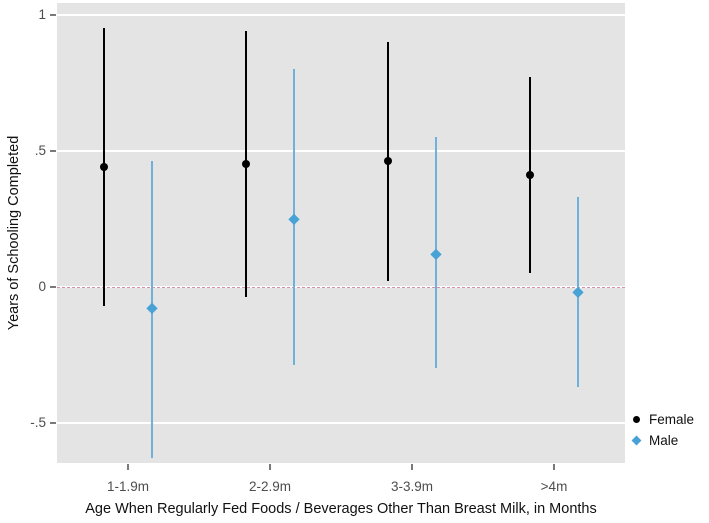  I want to click on legend-label: Male, so click(664, 440).